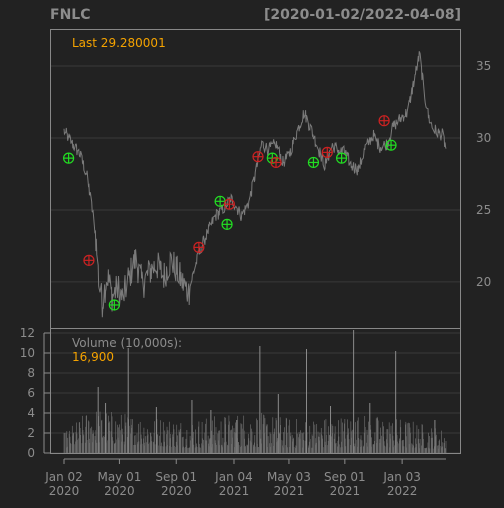 The height and width of the screenshot is (508, 504). What do you see at coordinates (119, 43) in the screenshot?
I see `last-price-label: Last 29.280001` at bounding box center [119, 43].